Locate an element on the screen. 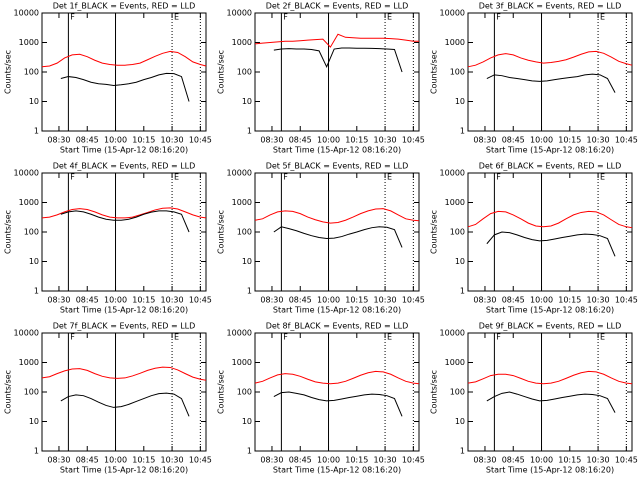  chart-title: Det 1f_BLACK = Events, RED = LLD is located at coordinates (124, 6).